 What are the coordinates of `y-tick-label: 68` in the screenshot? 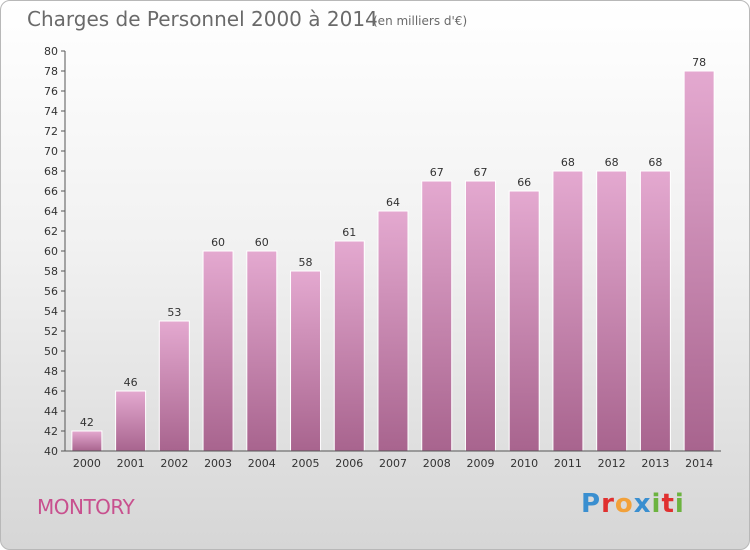 It's located at (51, 171).